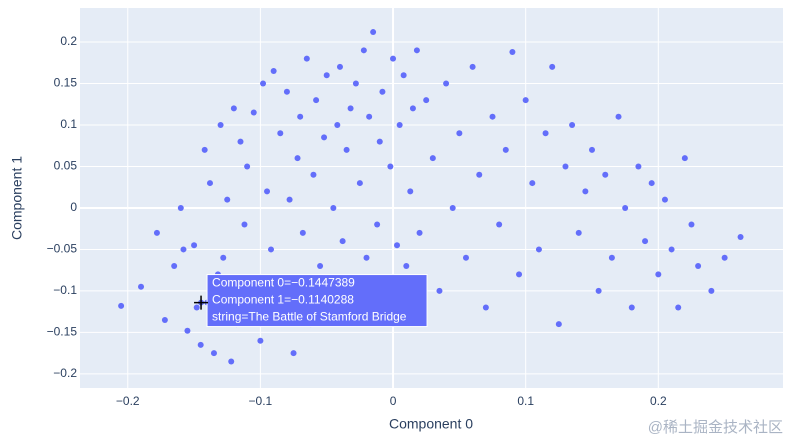 The width and height of the screenshot is (790, 443). I want to click on y-tick-label: 0.2, so click(68, 41).